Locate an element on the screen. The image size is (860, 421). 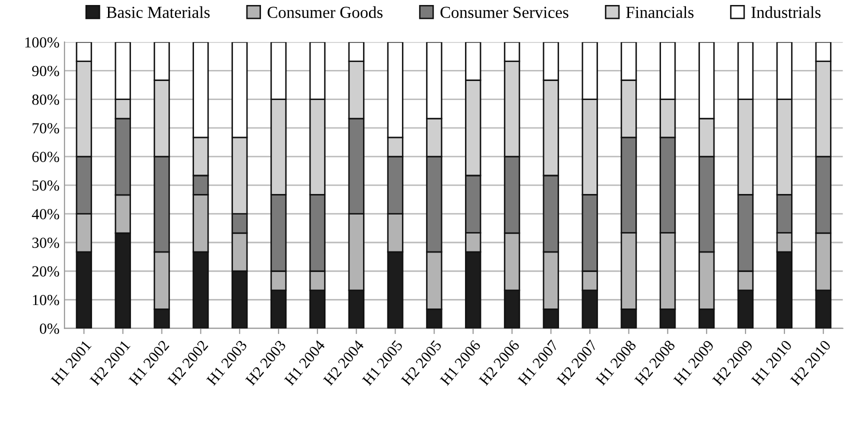
legend-label: Financials is located at coordinates (660, 12).